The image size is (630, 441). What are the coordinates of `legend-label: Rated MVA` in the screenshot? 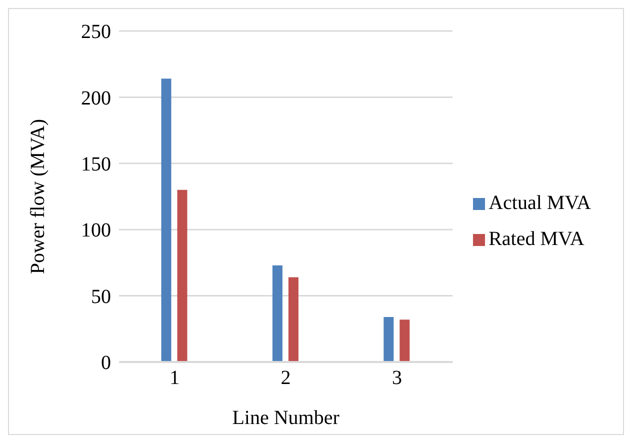 It's located at (536, 239).